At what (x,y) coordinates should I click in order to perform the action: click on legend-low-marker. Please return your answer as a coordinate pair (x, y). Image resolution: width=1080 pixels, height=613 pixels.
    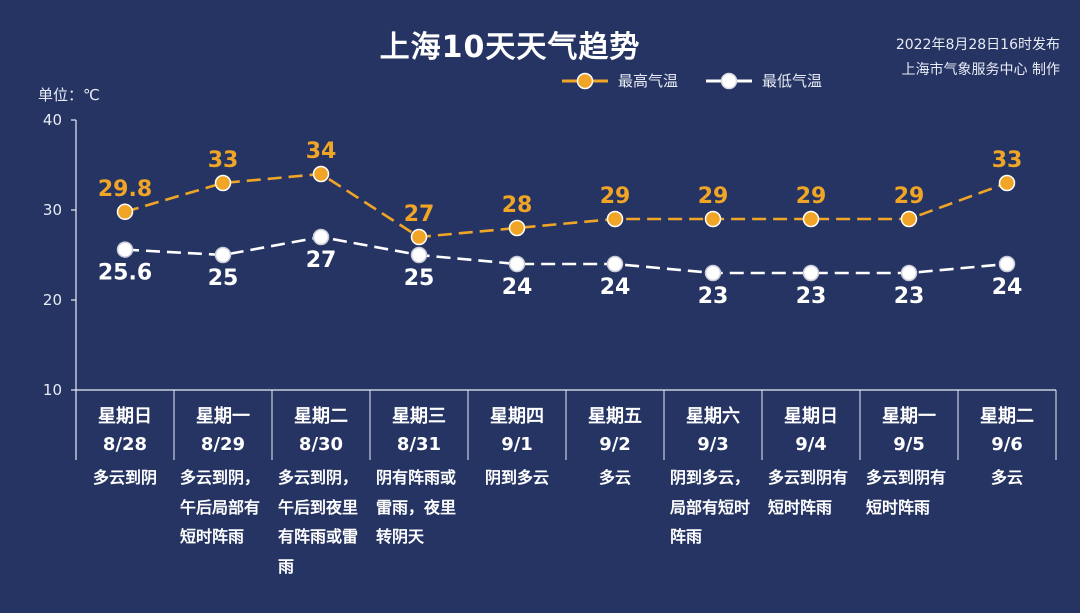
    Looking at the image, I should click on (729, 80).